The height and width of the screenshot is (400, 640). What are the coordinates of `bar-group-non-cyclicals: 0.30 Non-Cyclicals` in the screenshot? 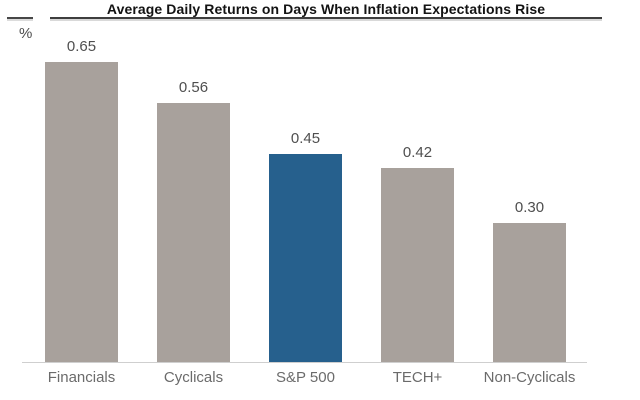 It's located at (530, 192).